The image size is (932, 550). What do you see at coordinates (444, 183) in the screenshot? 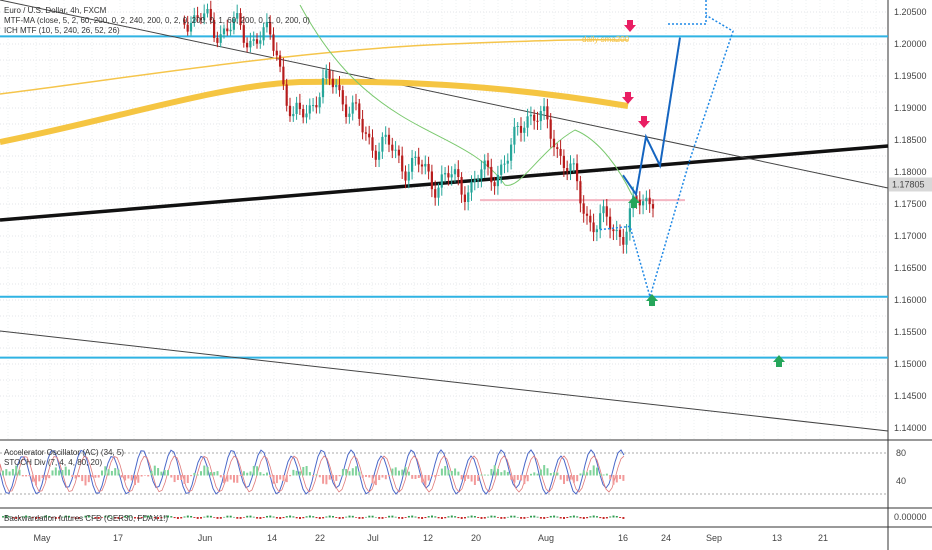
I see `thick-trendline` at bounding box center [444, 183].